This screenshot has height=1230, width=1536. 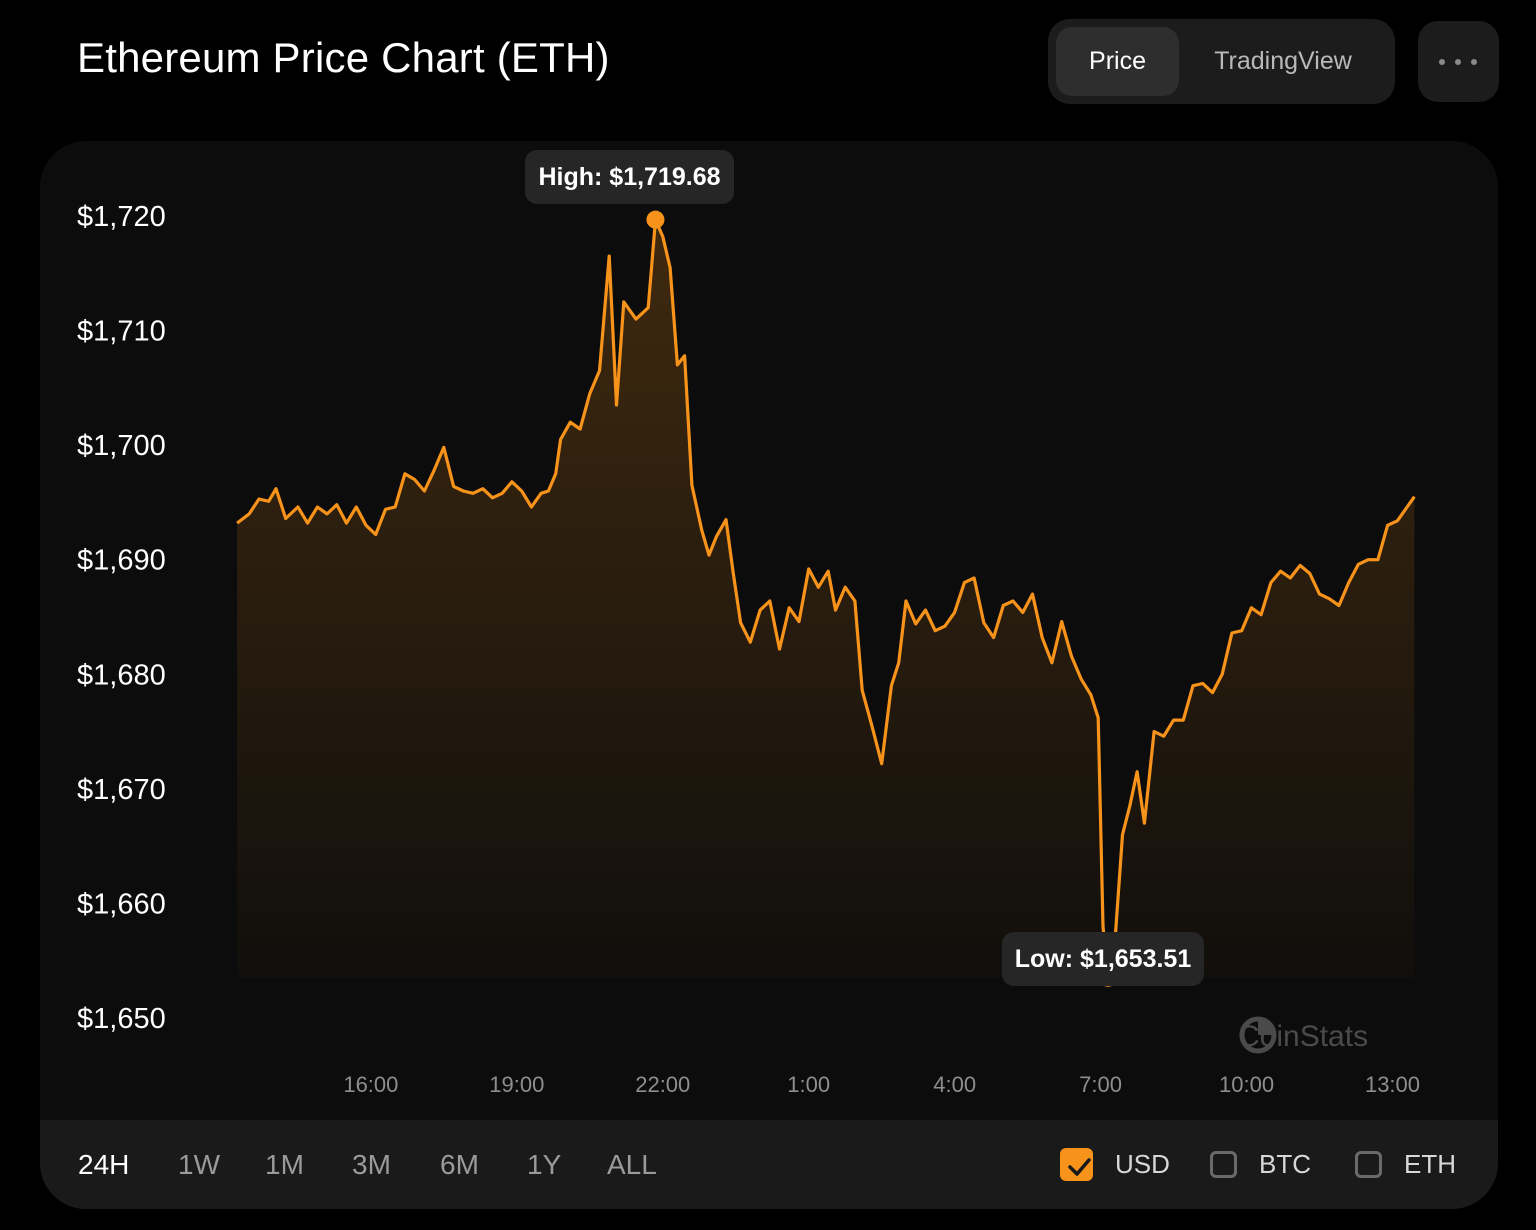 I want to click on more-button, so click(x=1458, y=61).